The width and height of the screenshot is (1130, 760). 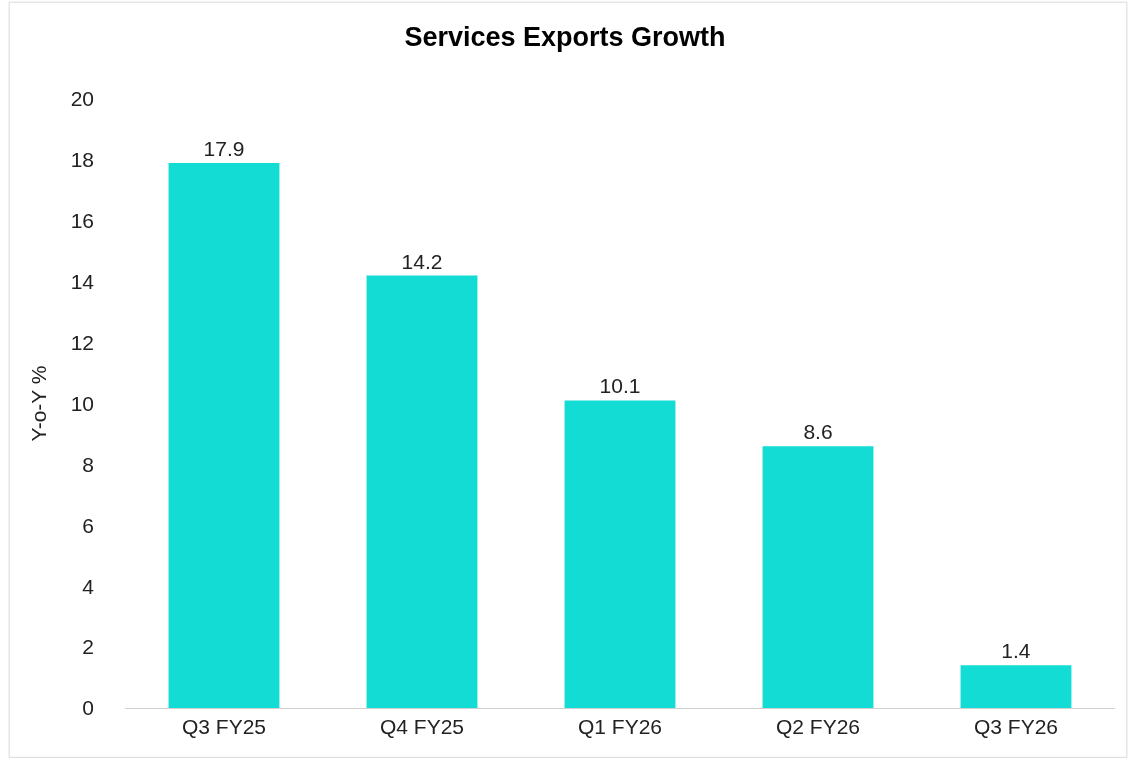 What do you see at coordinates (82, 403) in the screenshot?
I see `y-tick-label: 10` at bounding box center [82, 403].